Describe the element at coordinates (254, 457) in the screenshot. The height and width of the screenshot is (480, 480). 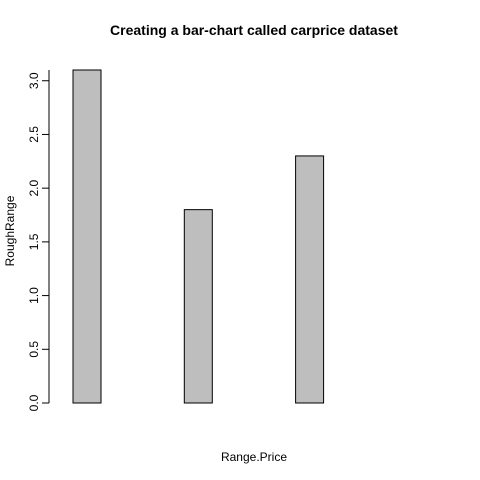
I see `x-axis-label: Range.Price` at that location.